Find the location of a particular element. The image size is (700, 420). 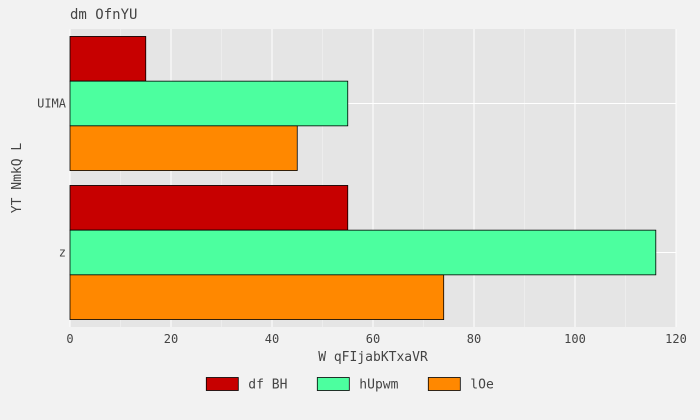

y-tick-label: UIMA is located at coordinates (52, 104).